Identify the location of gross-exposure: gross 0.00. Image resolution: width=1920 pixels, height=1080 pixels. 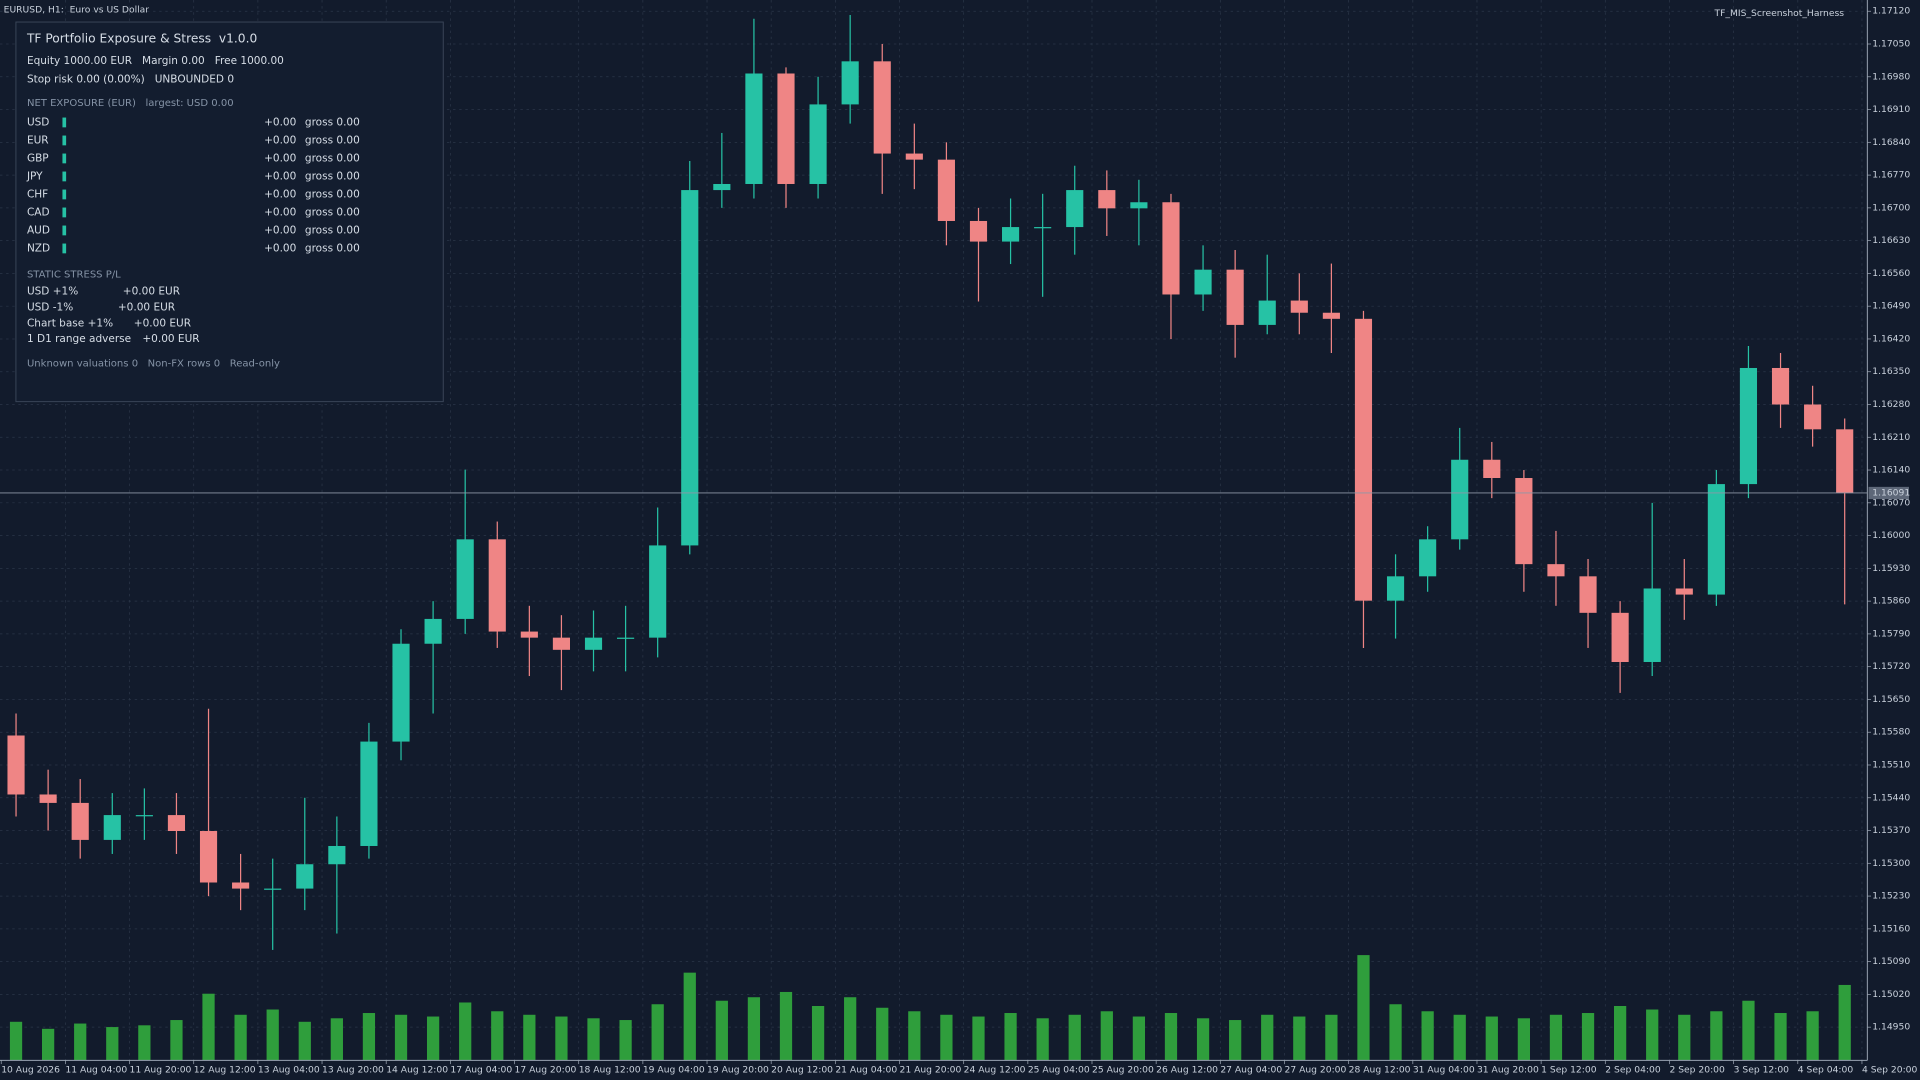
(332, 176).